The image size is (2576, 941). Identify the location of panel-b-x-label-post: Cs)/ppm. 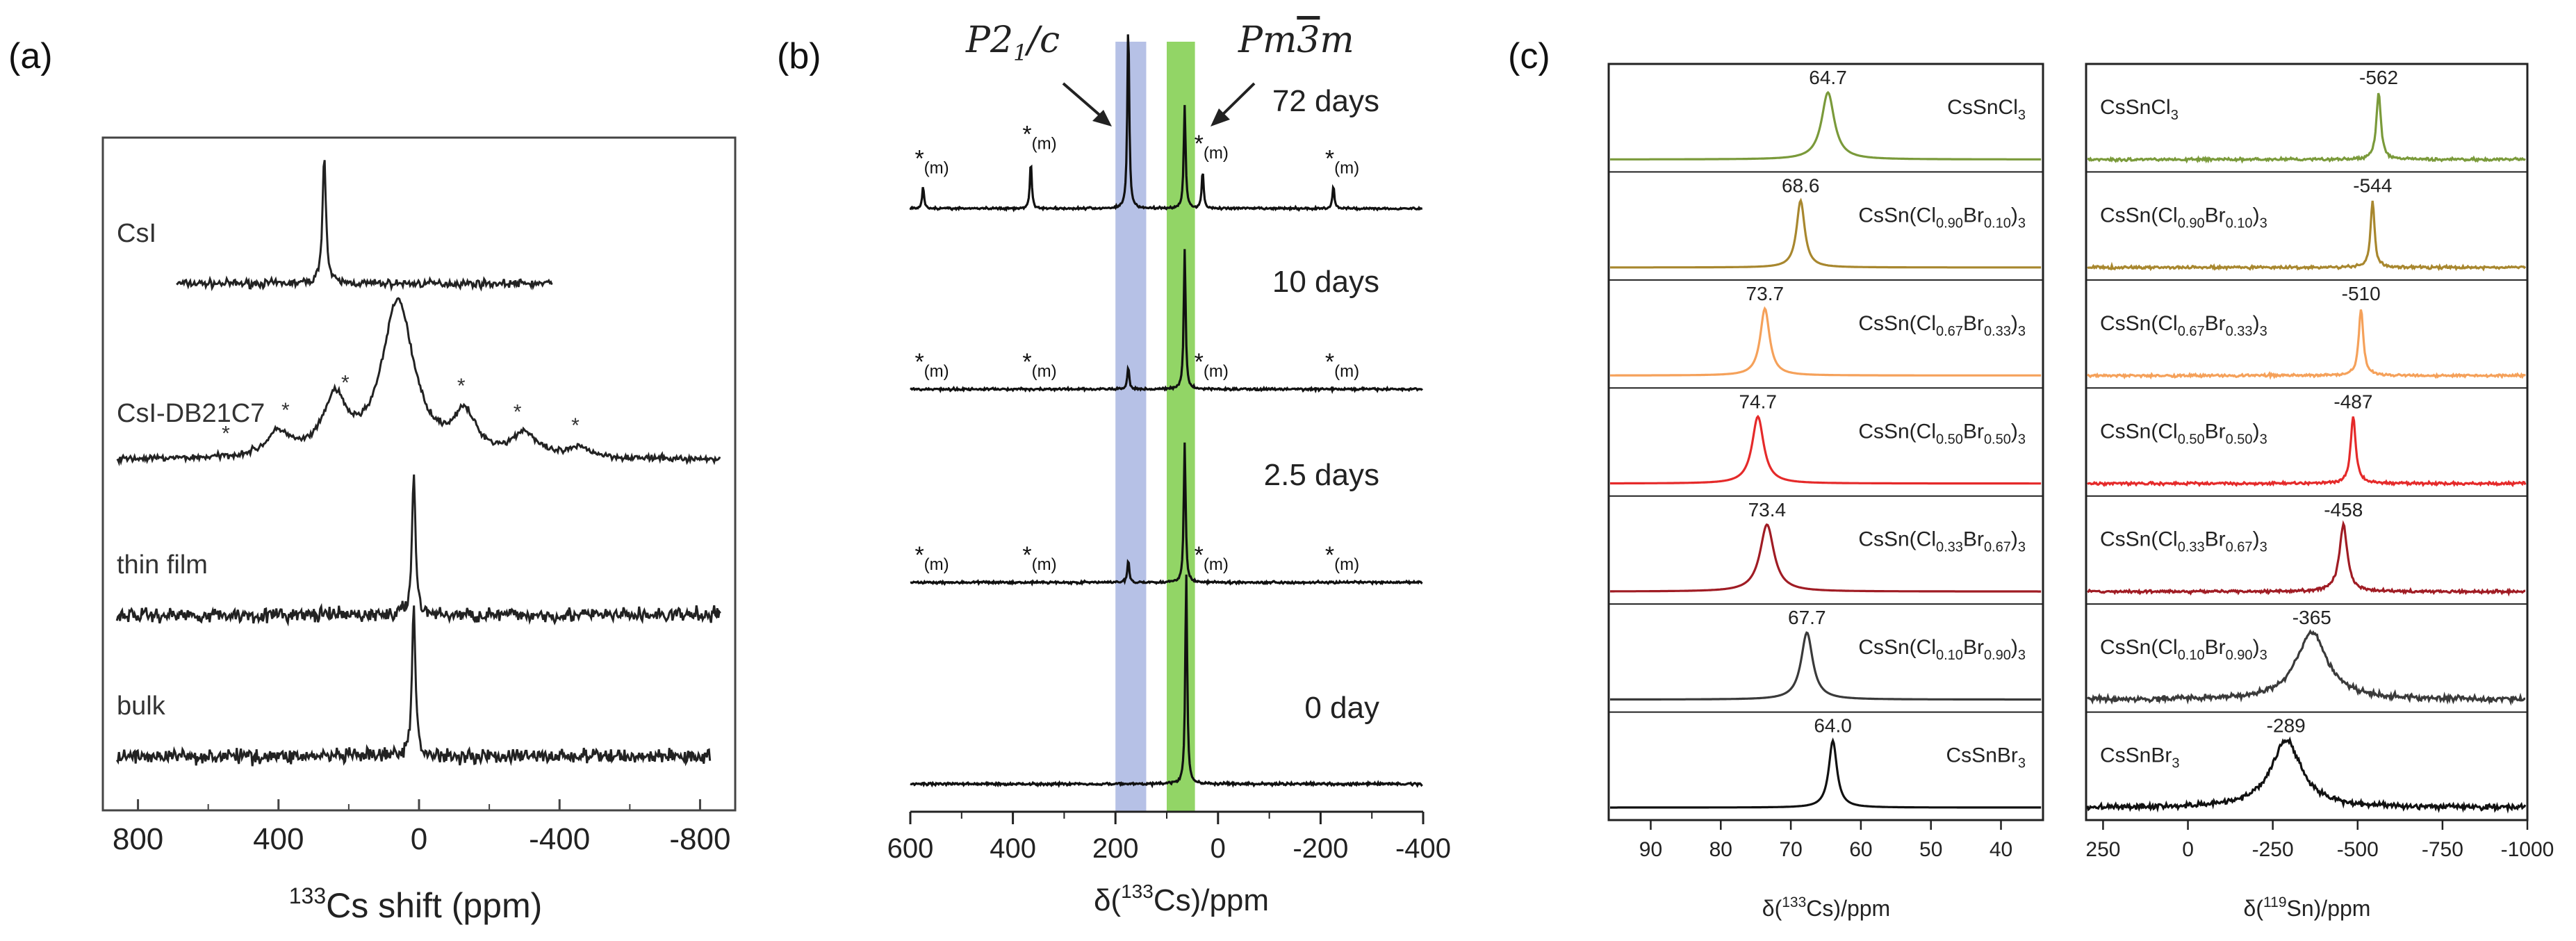
(1211, 900).